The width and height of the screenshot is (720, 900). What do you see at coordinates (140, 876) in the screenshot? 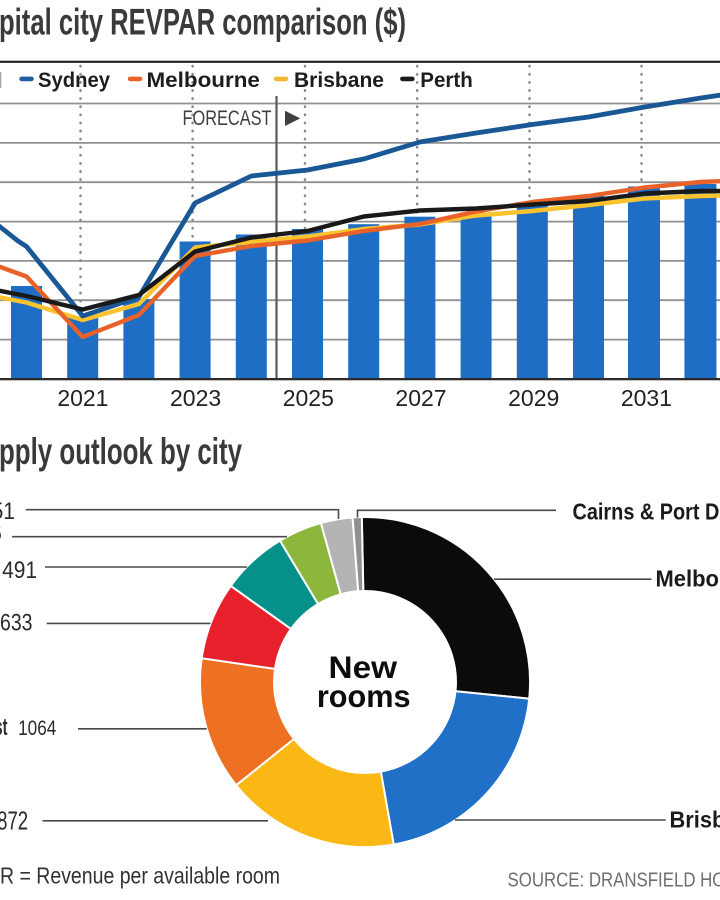
I see `svg-text: R = Revenue per available room` at bounding box center [140, 876].